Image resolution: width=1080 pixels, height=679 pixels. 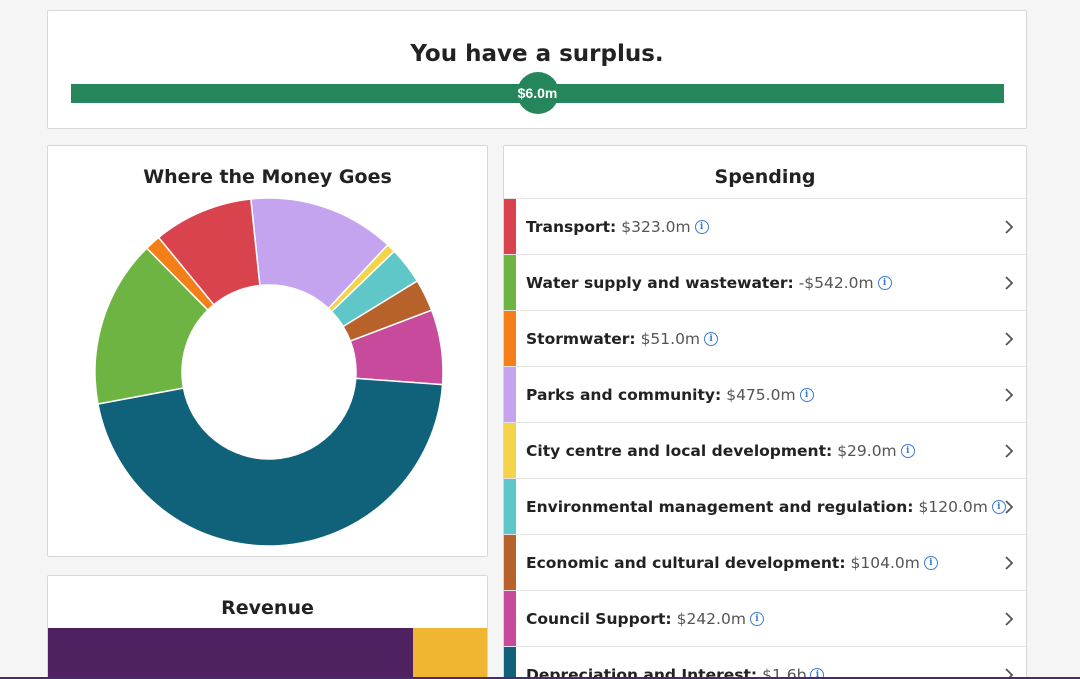 What do you see at coordinates (679, 450) in the screenshot?
I see `spending-item-name: City centre and local development:` at bounding box center [679, 450].